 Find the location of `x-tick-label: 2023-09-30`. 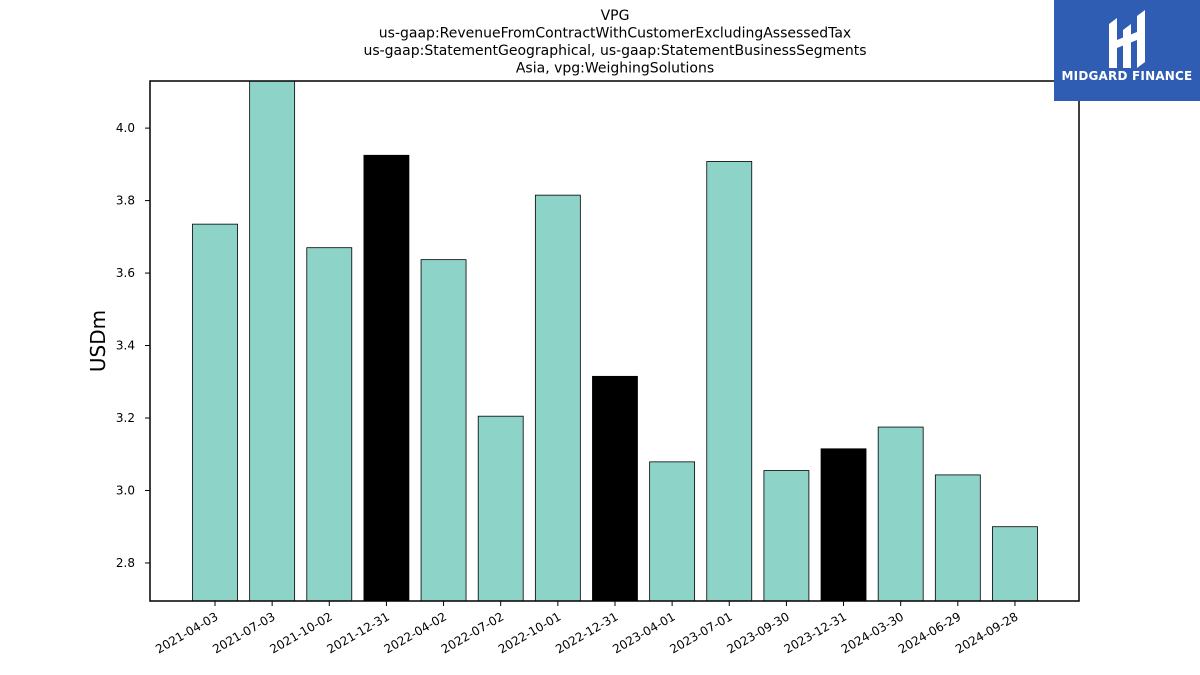

x-tick-label: 2023-09-30 is located at coordinates (757, 632).